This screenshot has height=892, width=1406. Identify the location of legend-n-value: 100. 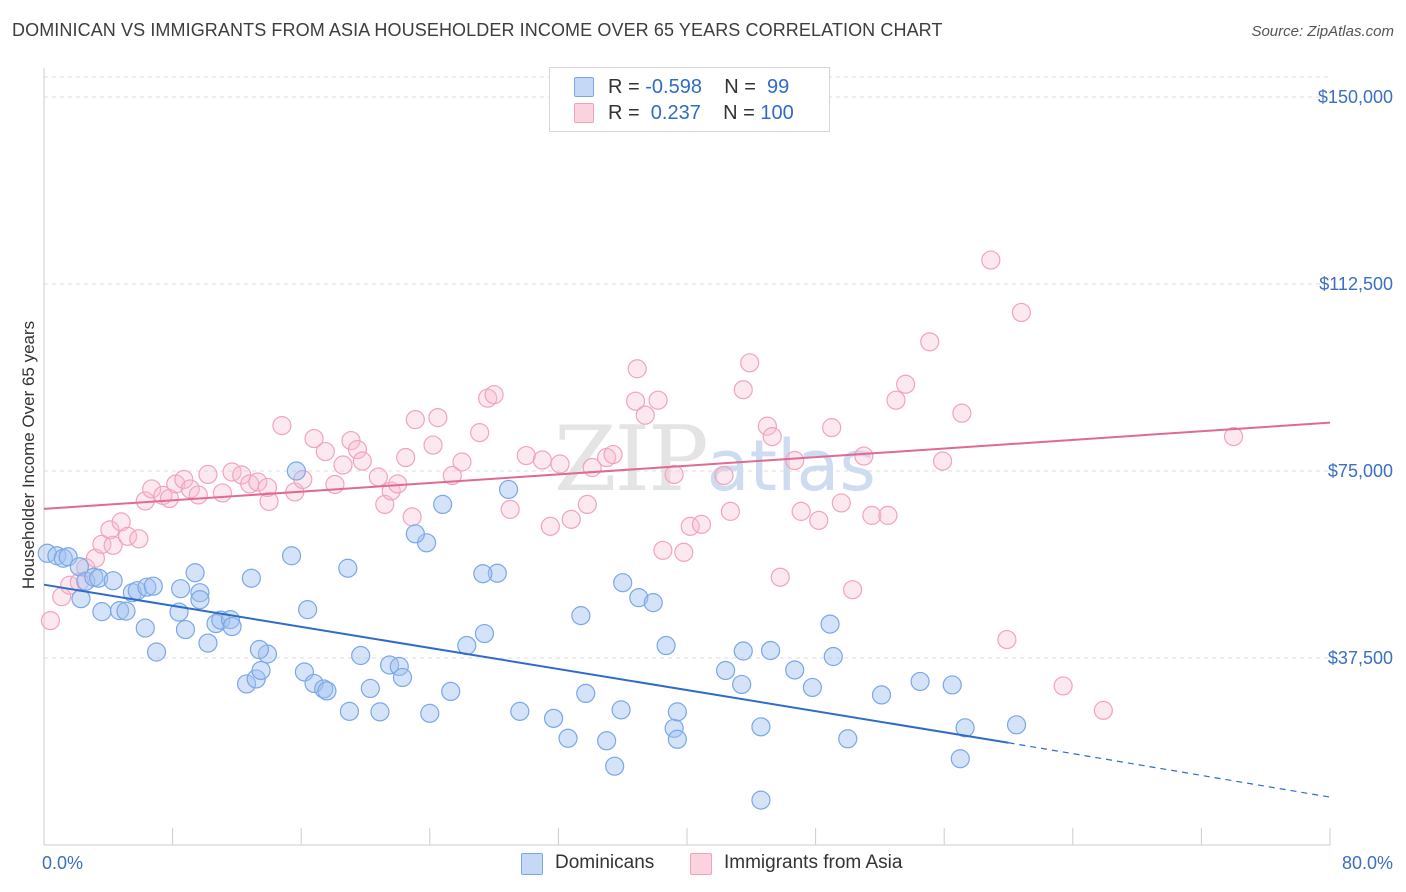
(777, 113).